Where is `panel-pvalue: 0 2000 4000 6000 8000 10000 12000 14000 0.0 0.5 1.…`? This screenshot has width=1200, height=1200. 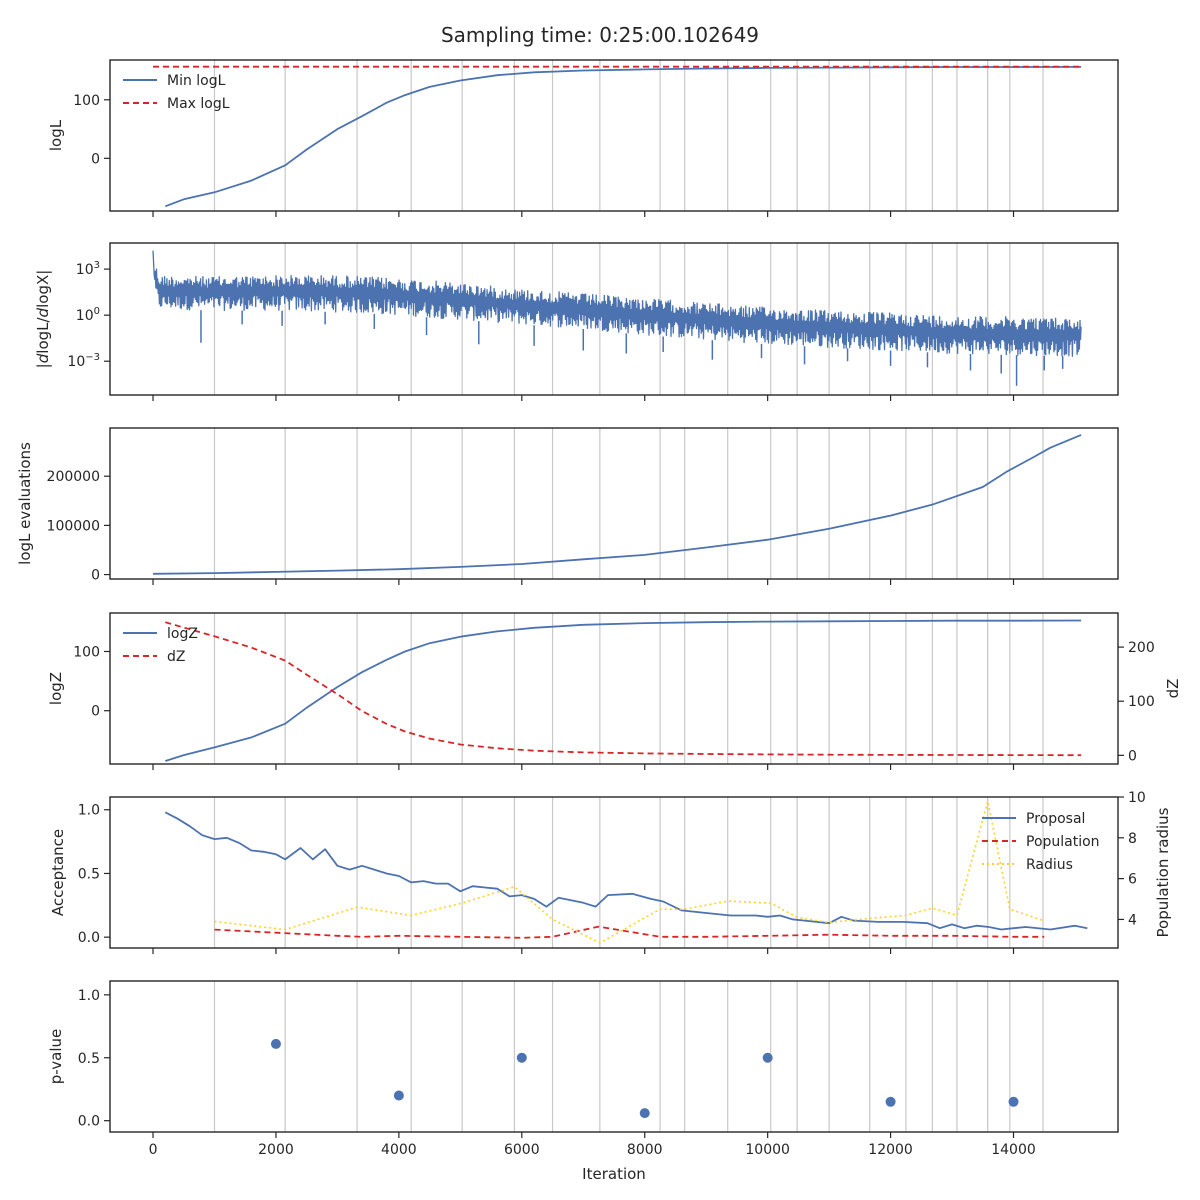 panel-pvalue: 0 2000 4000 6000 8000 10000 12000 14000 0.0 0.5 1.… is located at coordinates (583, 1069).